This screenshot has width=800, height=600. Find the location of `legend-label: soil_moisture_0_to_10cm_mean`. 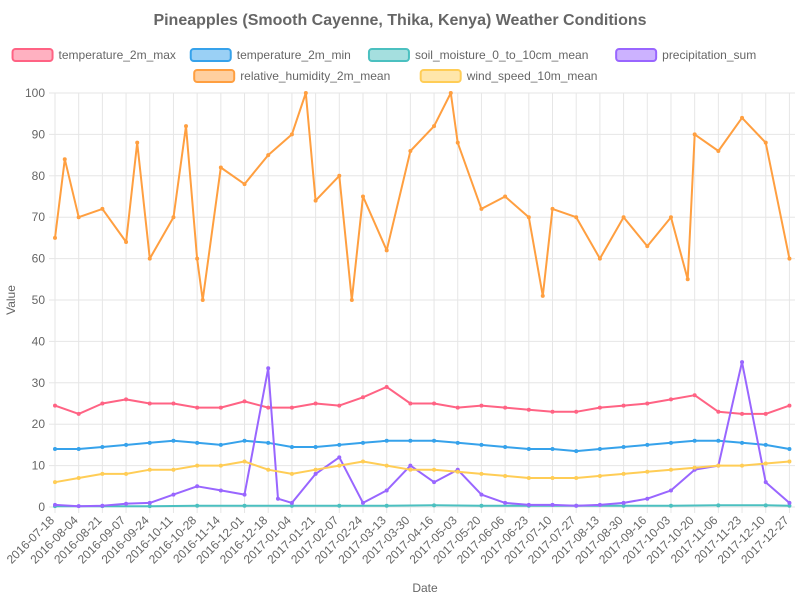

legend-label: soil_moisture_0_to_10cm_mean is located at coordinates (501, 55).